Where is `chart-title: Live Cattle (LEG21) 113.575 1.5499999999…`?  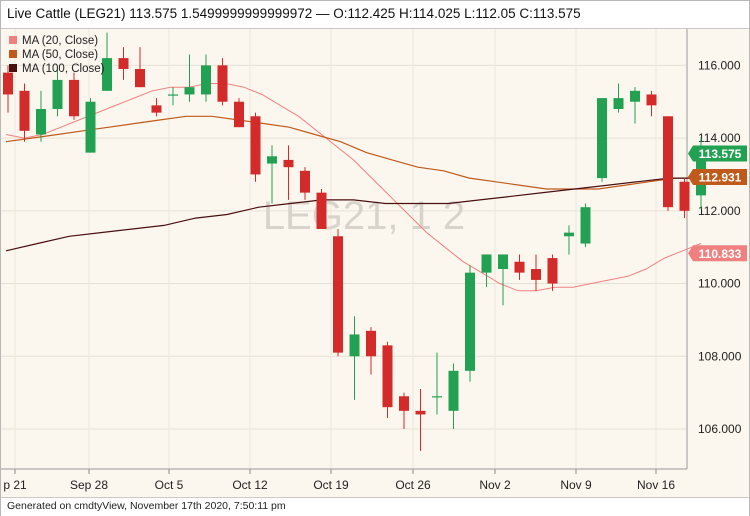 chart-title: Live Cattle (LEG21) 113.575 1.5499999999… is located at coordinates (294, 13).